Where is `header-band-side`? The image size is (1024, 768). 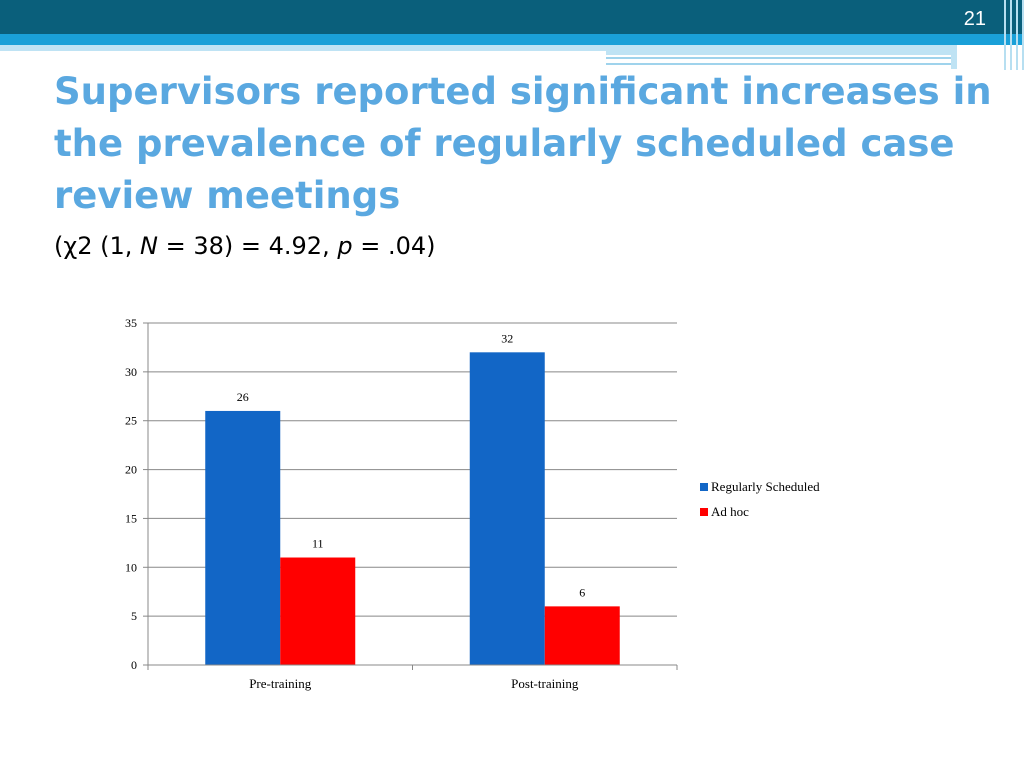
header-band-side is located at coordinates (954, 57).